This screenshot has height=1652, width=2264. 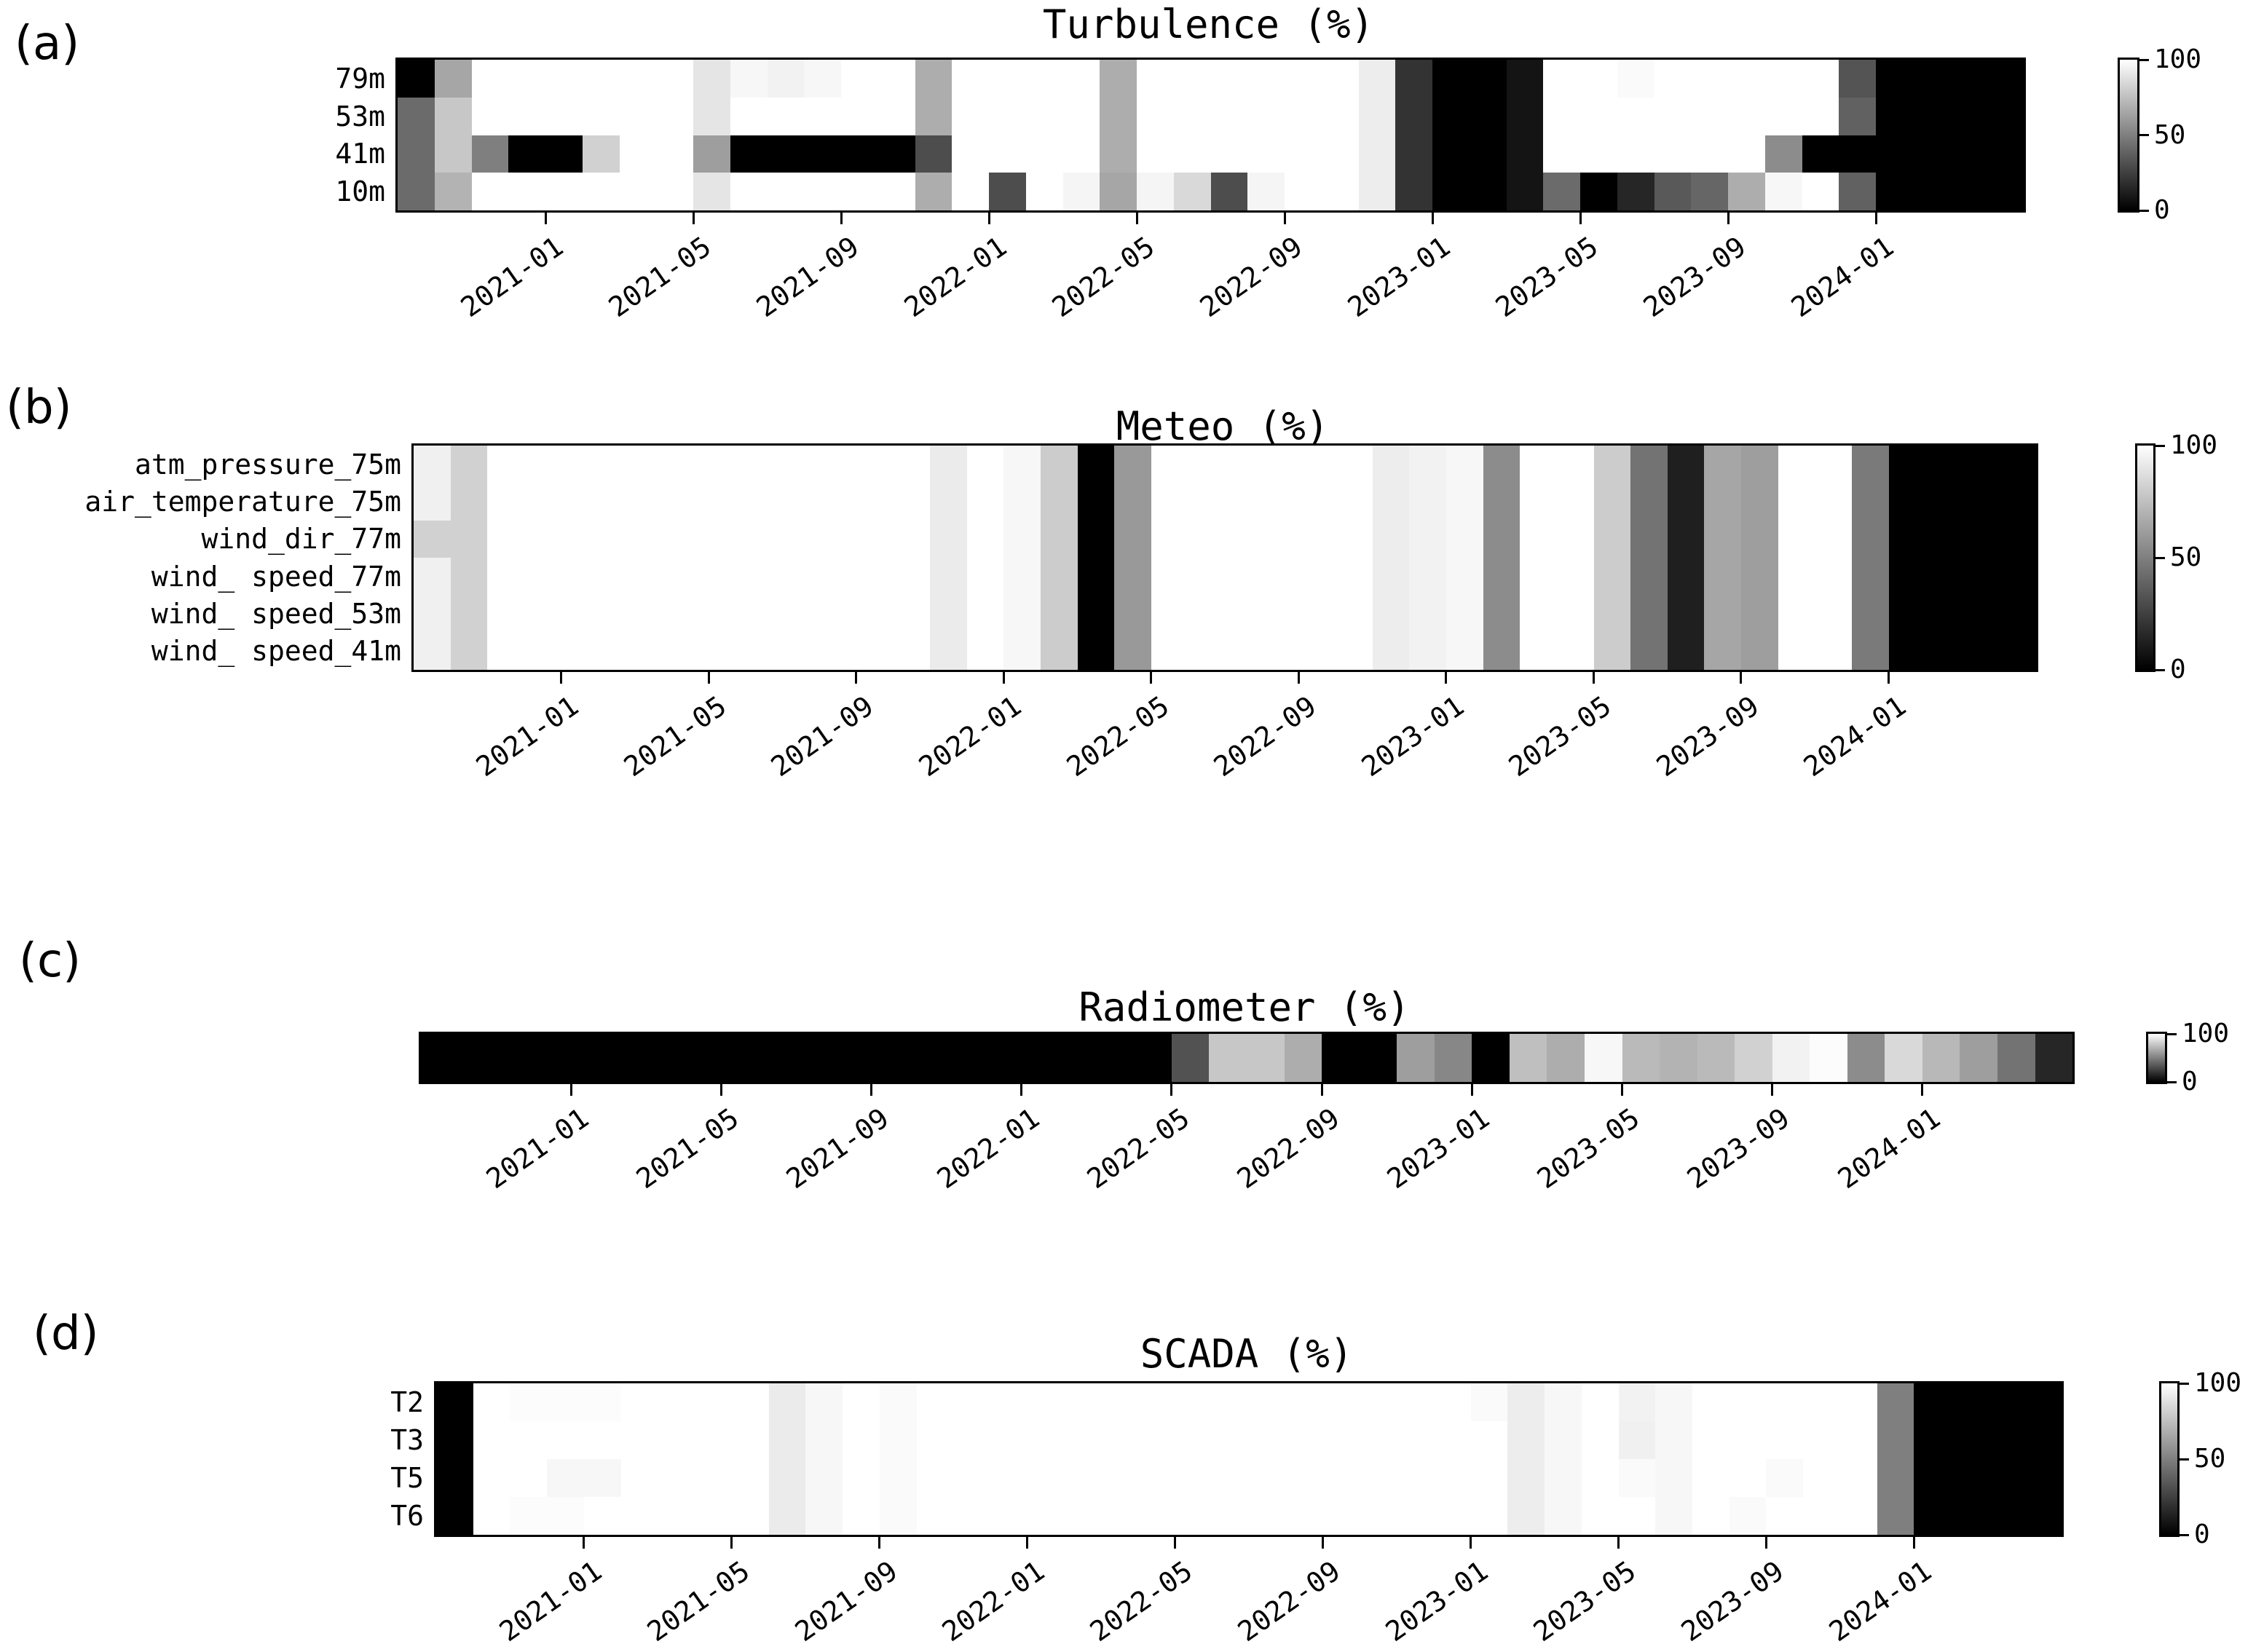 What do you see at coordinates (276, 576) in the screenshot?
I see `row-label: wind_ speed_77m` at bounding box center [276, 576].